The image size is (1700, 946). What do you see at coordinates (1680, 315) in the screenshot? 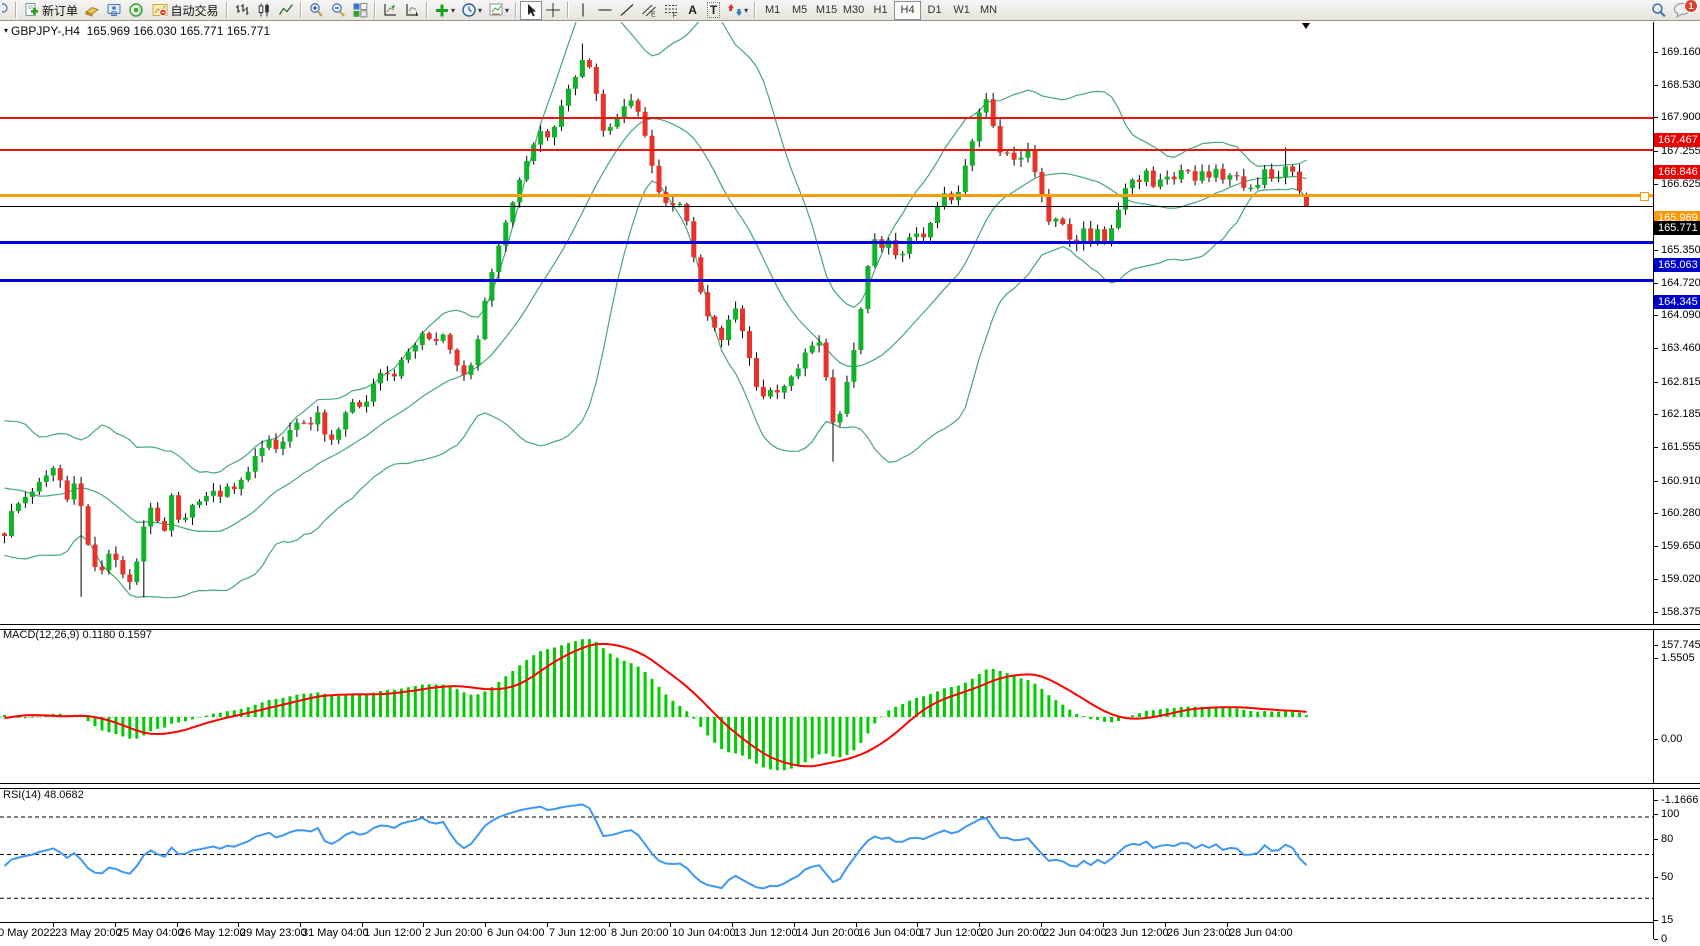
I see `axis-tick-label: 164.090` at bounding box center [1680, 315].